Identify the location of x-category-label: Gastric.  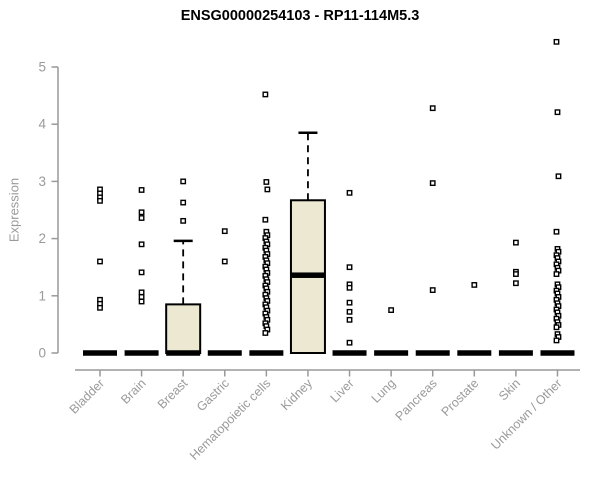
(213, 395).